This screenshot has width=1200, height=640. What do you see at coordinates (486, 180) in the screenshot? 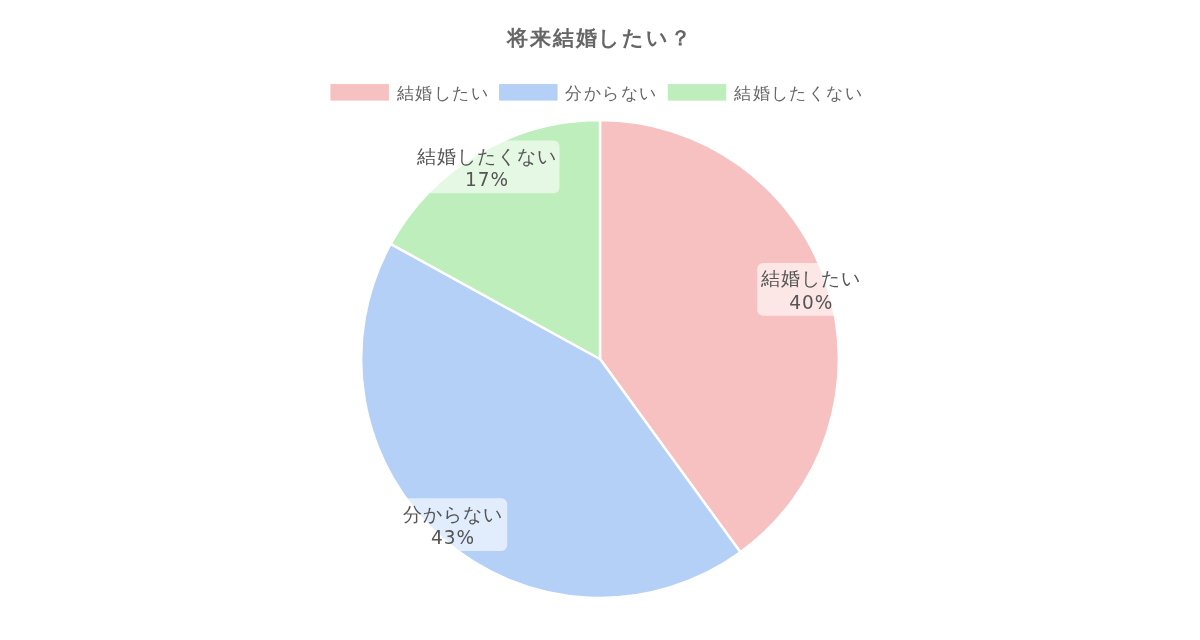
I see `data-label: 17%` at bounding box center [486, 180].